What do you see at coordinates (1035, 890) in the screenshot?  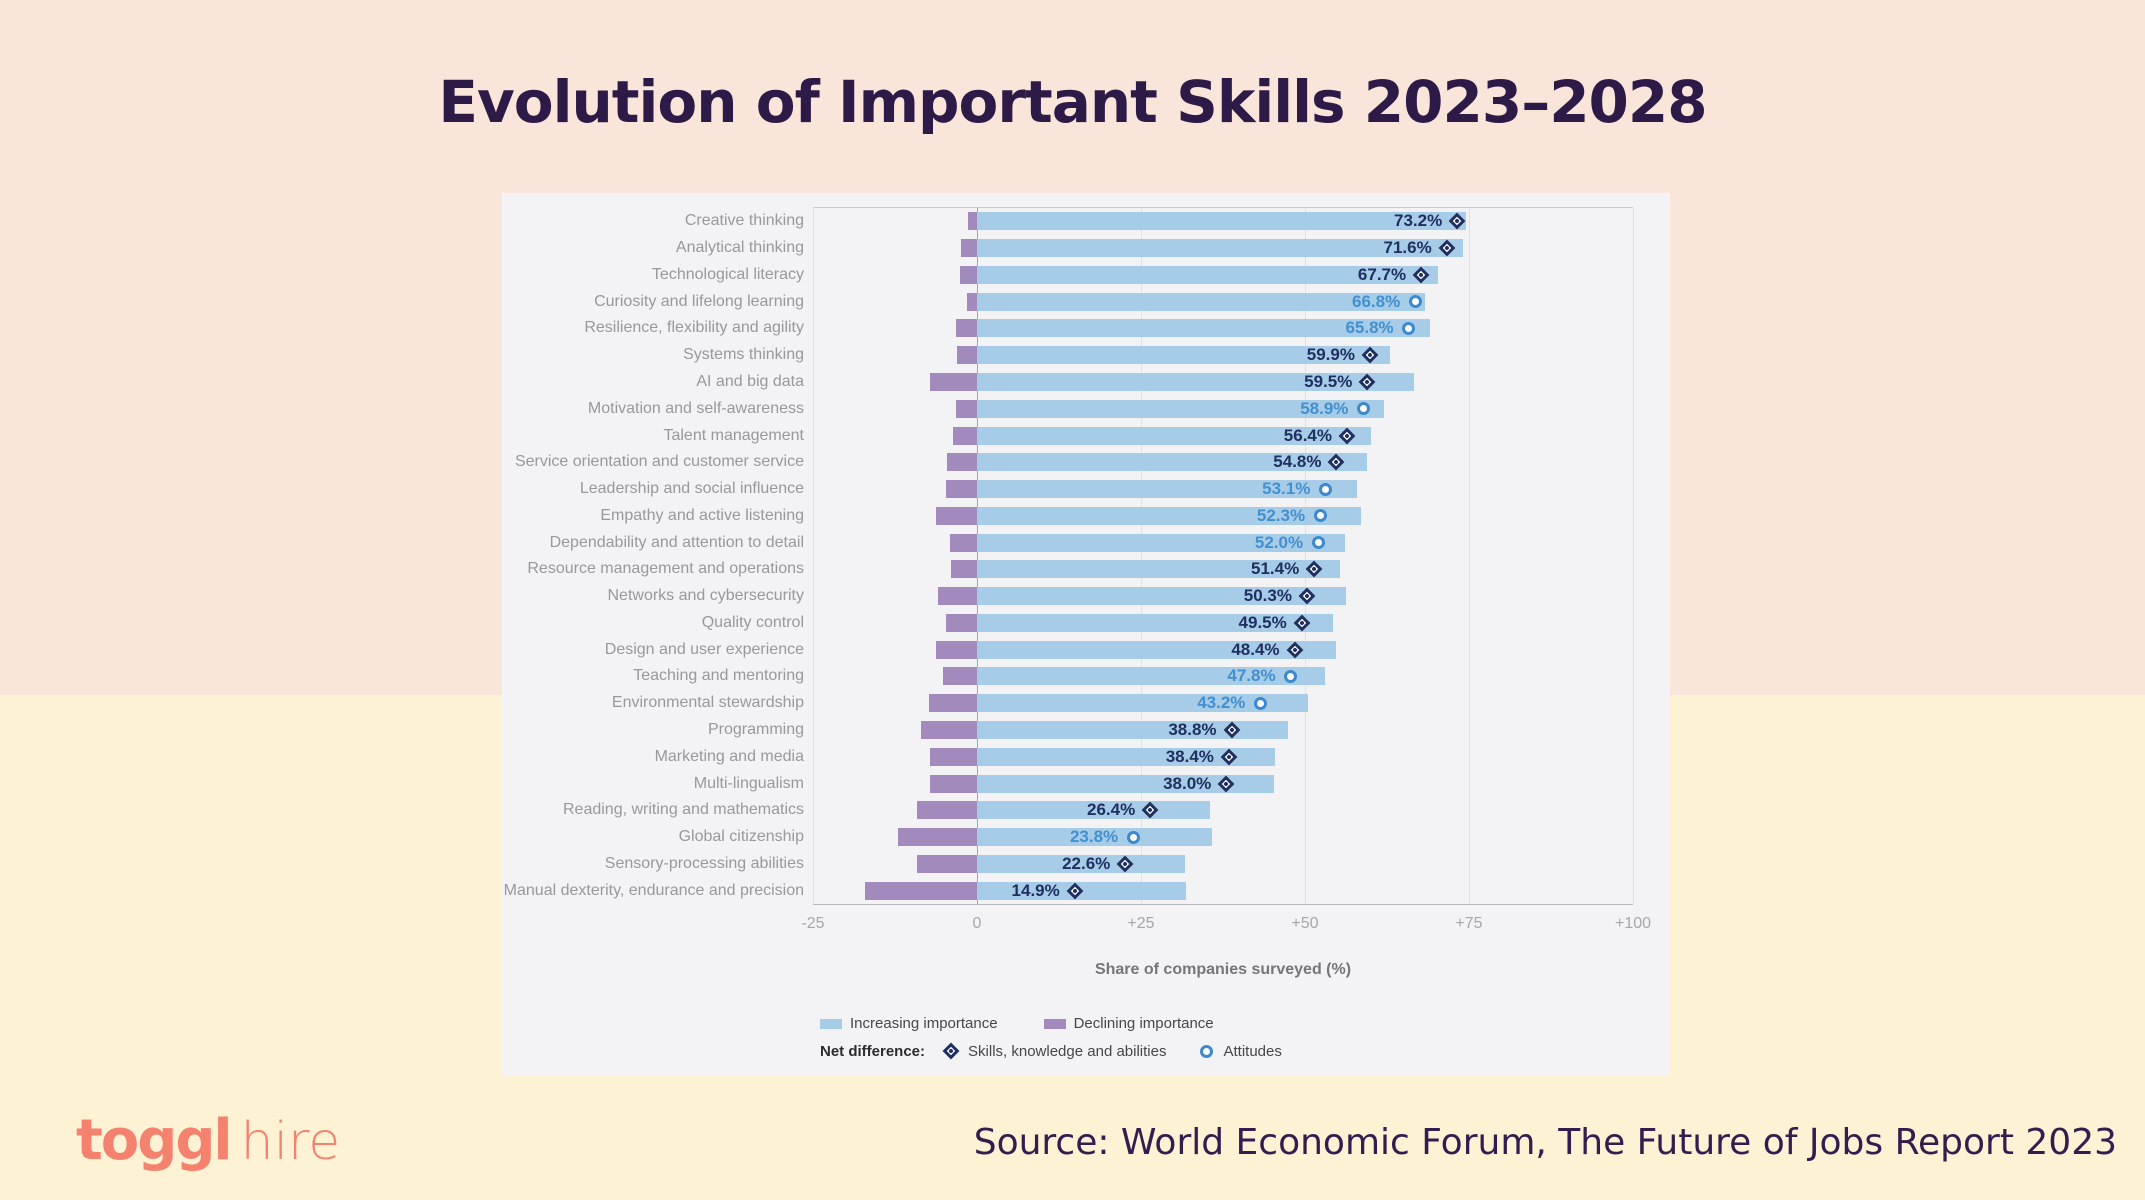 I see `net-difference-value: 14.9%` at bounding box center [1035, 890].